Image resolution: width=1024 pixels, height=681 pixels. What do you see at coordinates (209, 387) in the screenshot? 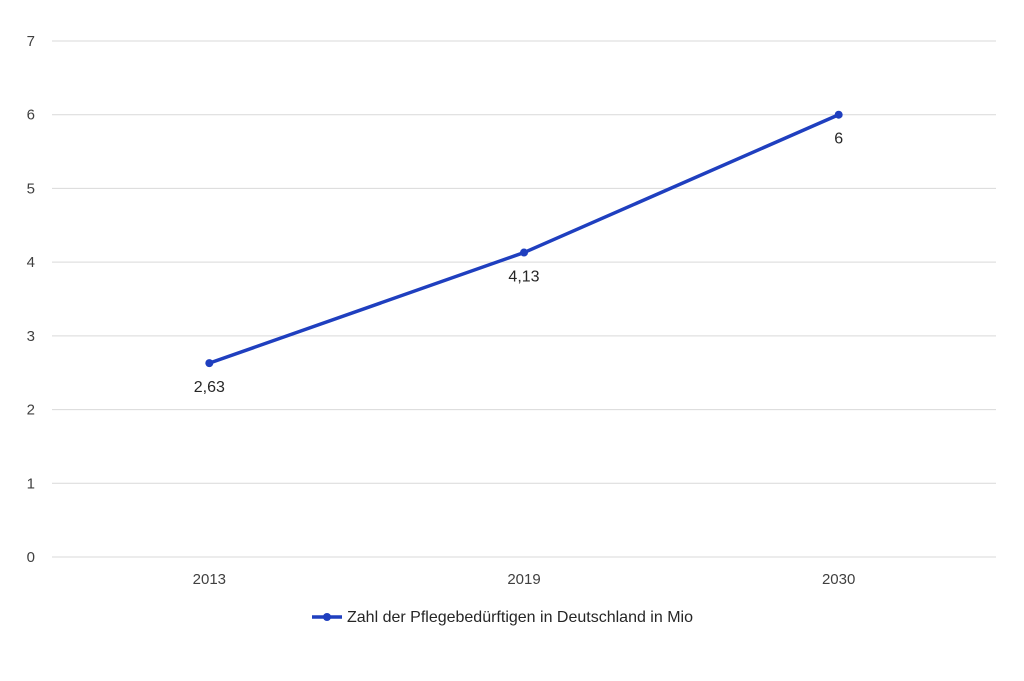
I see `data-label: 2,63` at bounding box center [209, 387].